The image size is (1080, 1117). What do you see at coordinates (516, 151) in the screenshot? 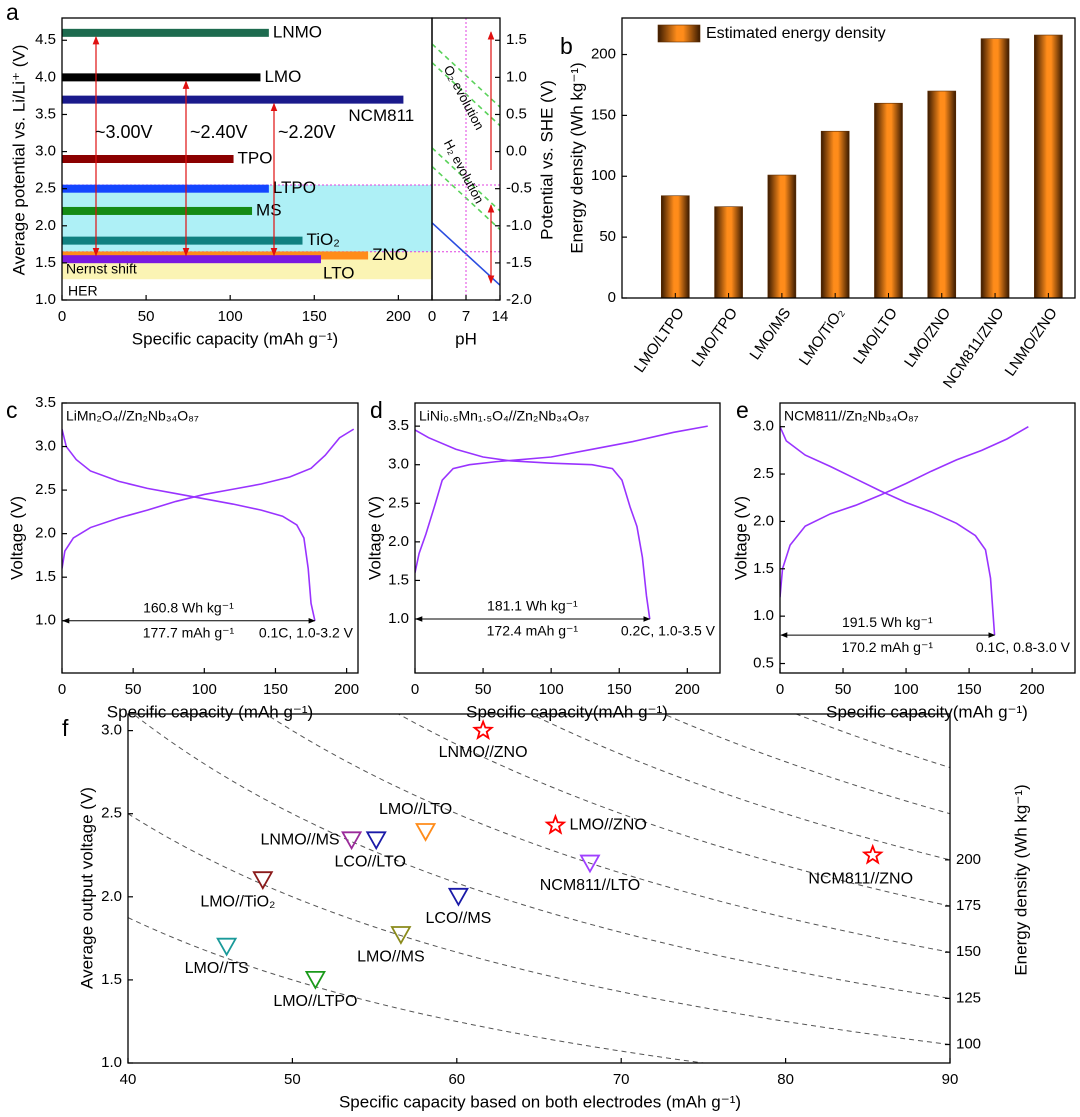
I see `y-tick-label: 0.0` at bounding box center [516, 151].